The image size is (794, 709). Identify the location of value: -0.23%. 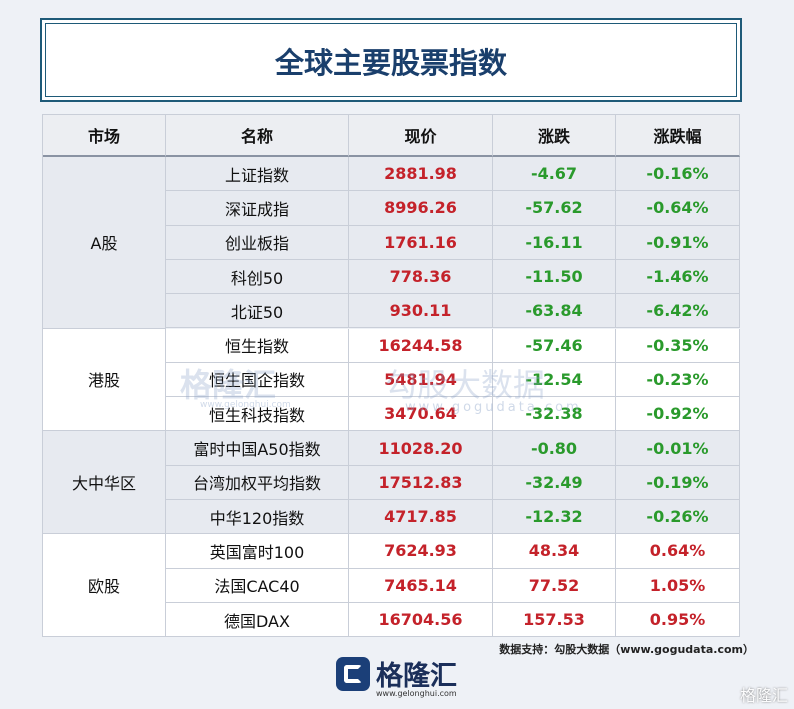
(678, 380).